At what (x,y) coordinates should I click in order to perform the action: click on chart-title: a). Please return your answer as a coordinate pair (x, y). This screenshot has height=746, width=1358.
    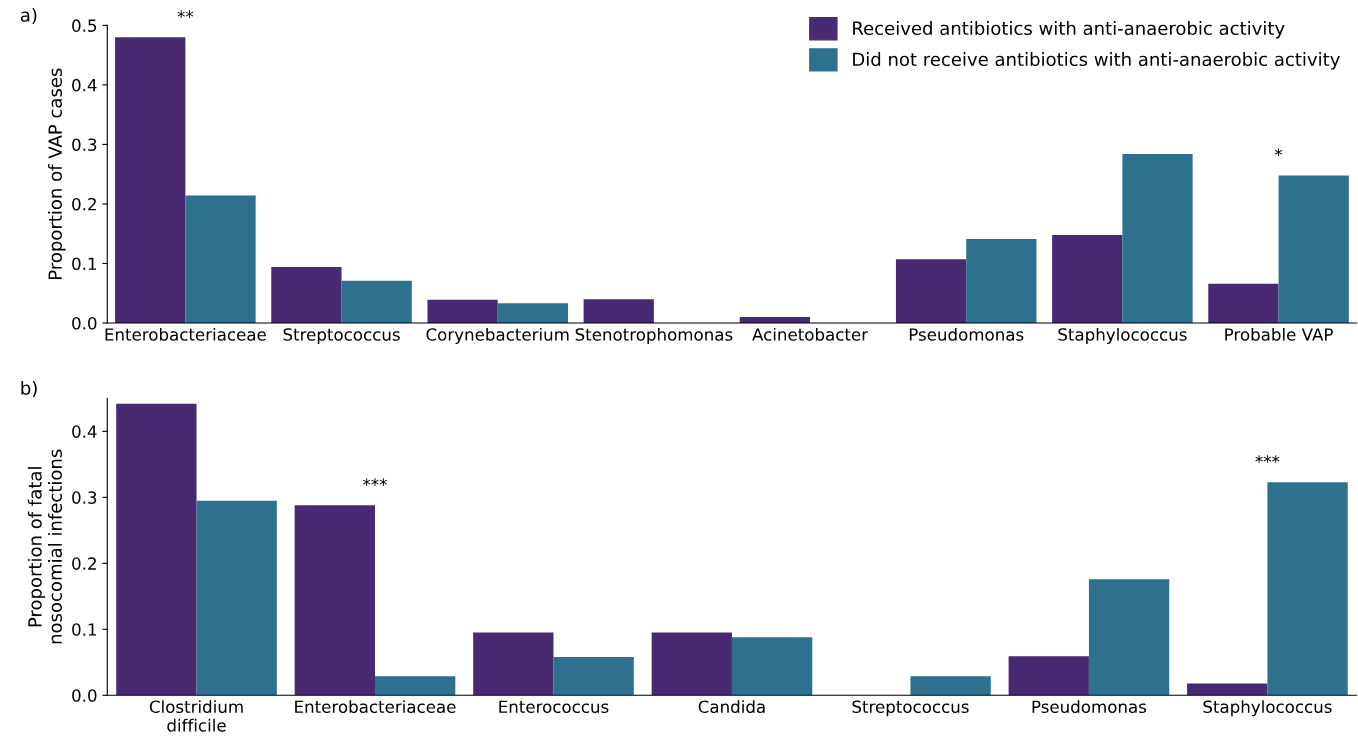
    Looking at the image, I should click on (28, 15).